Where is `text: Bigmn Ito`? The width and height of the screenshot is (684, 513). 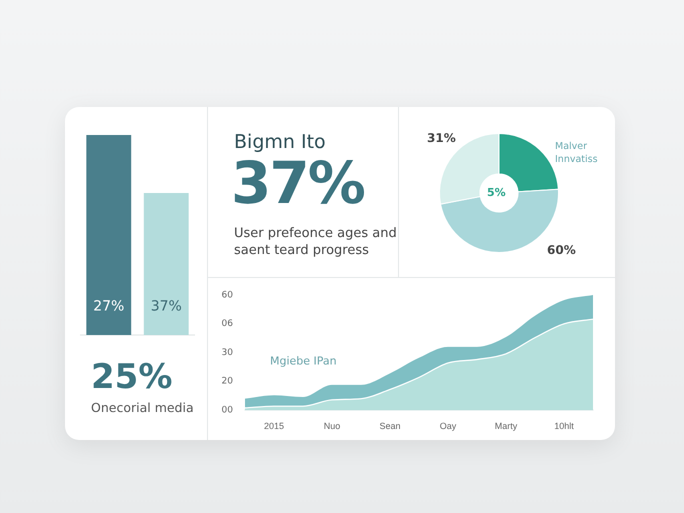
text: Bigmn Ito is located at coordinates (280, 142).